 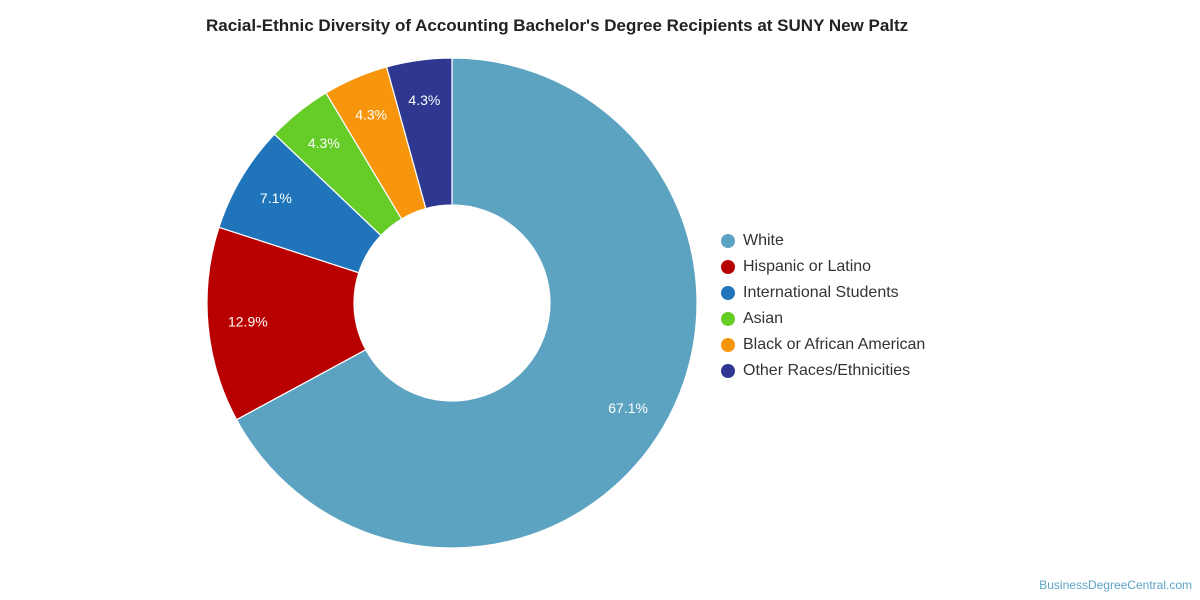 What do you see at coordinates (324, 143) in the screenshot?
I see `data-label-asian: 4.3%` at bounding box center [324, 143].